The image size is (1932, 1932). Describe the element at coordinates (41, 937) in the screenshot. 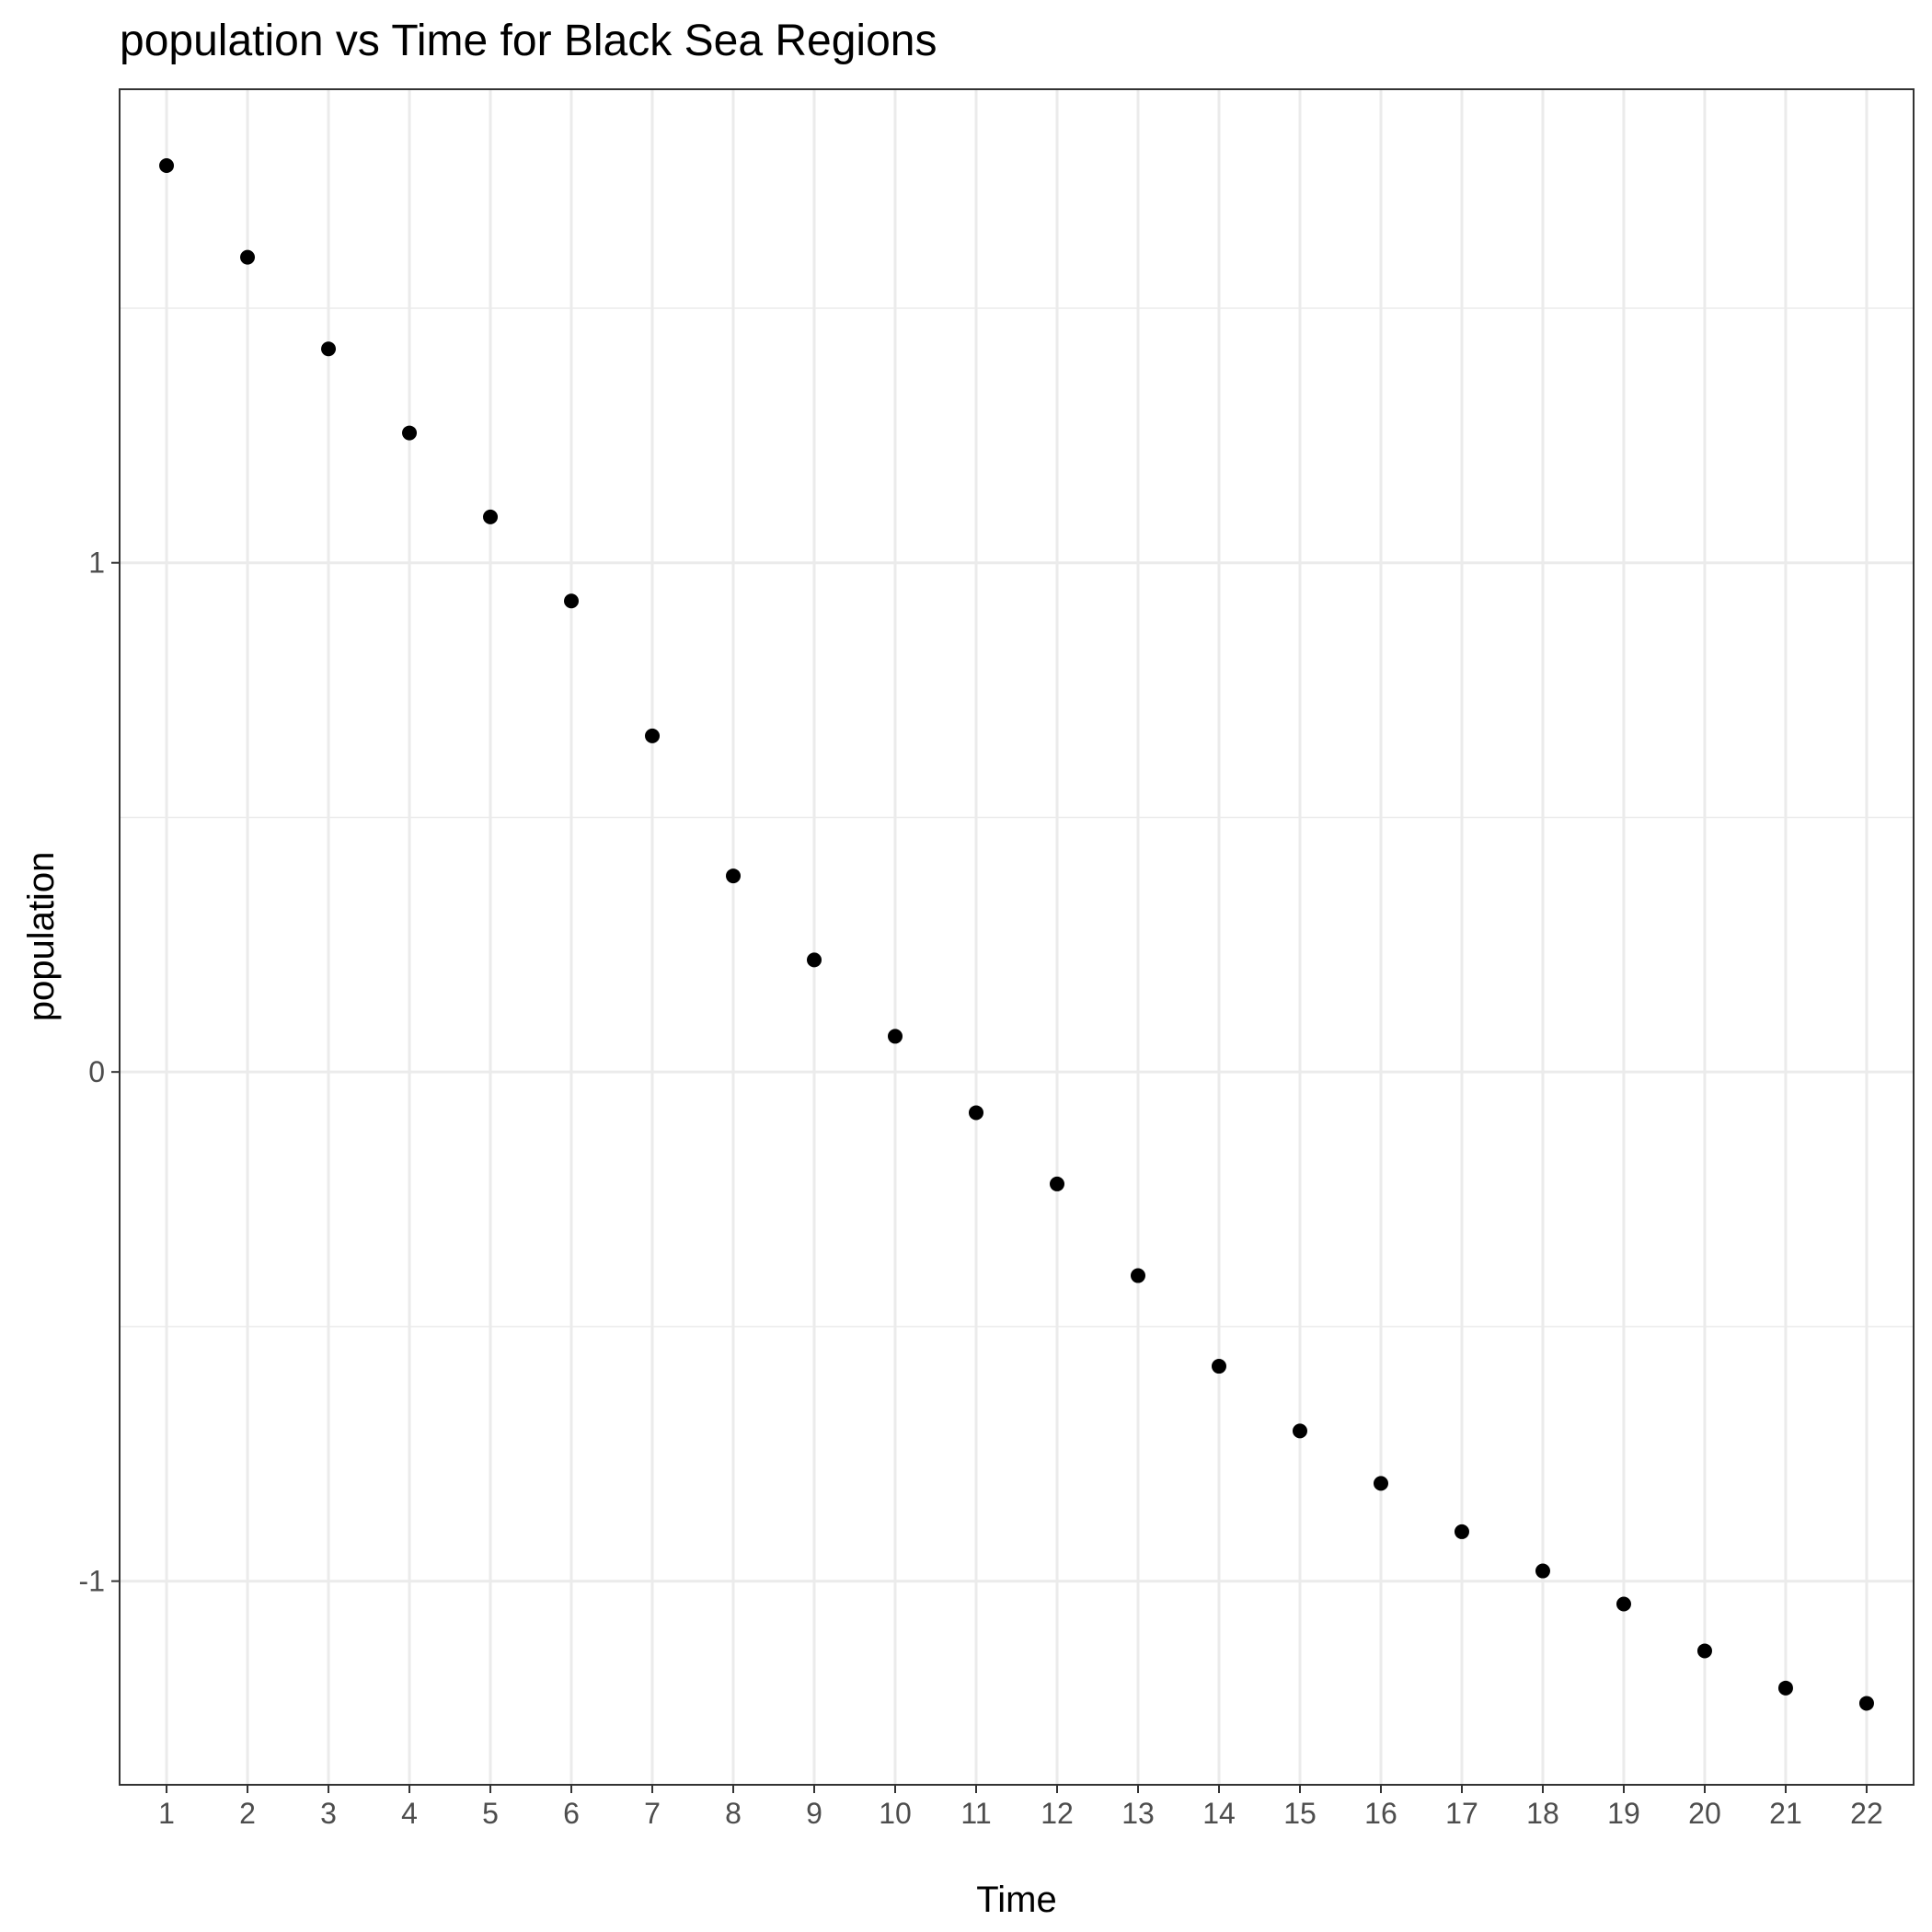

I see `y-axis-title: population` at that location.